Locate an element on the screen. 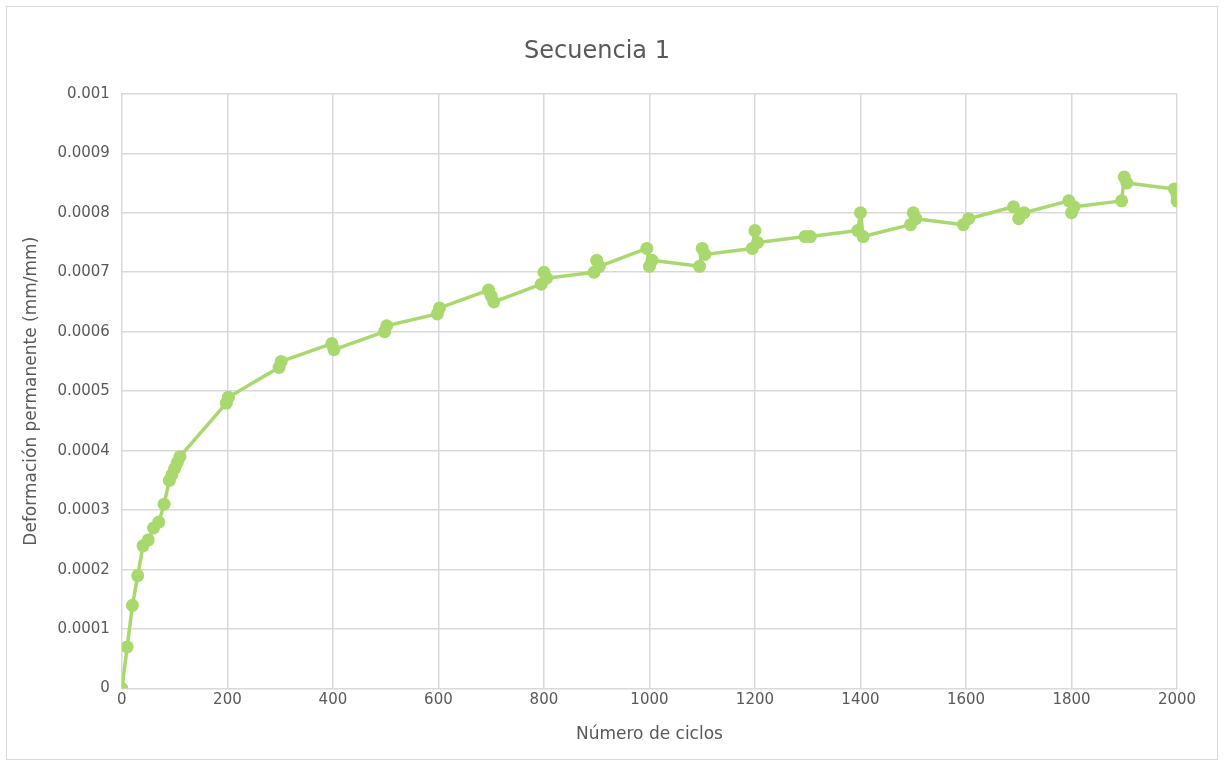 Image resolution: width=1224 pixels, height=765 pixels. y-tick-label: 0.0006 is located at coordinates (83, 330).